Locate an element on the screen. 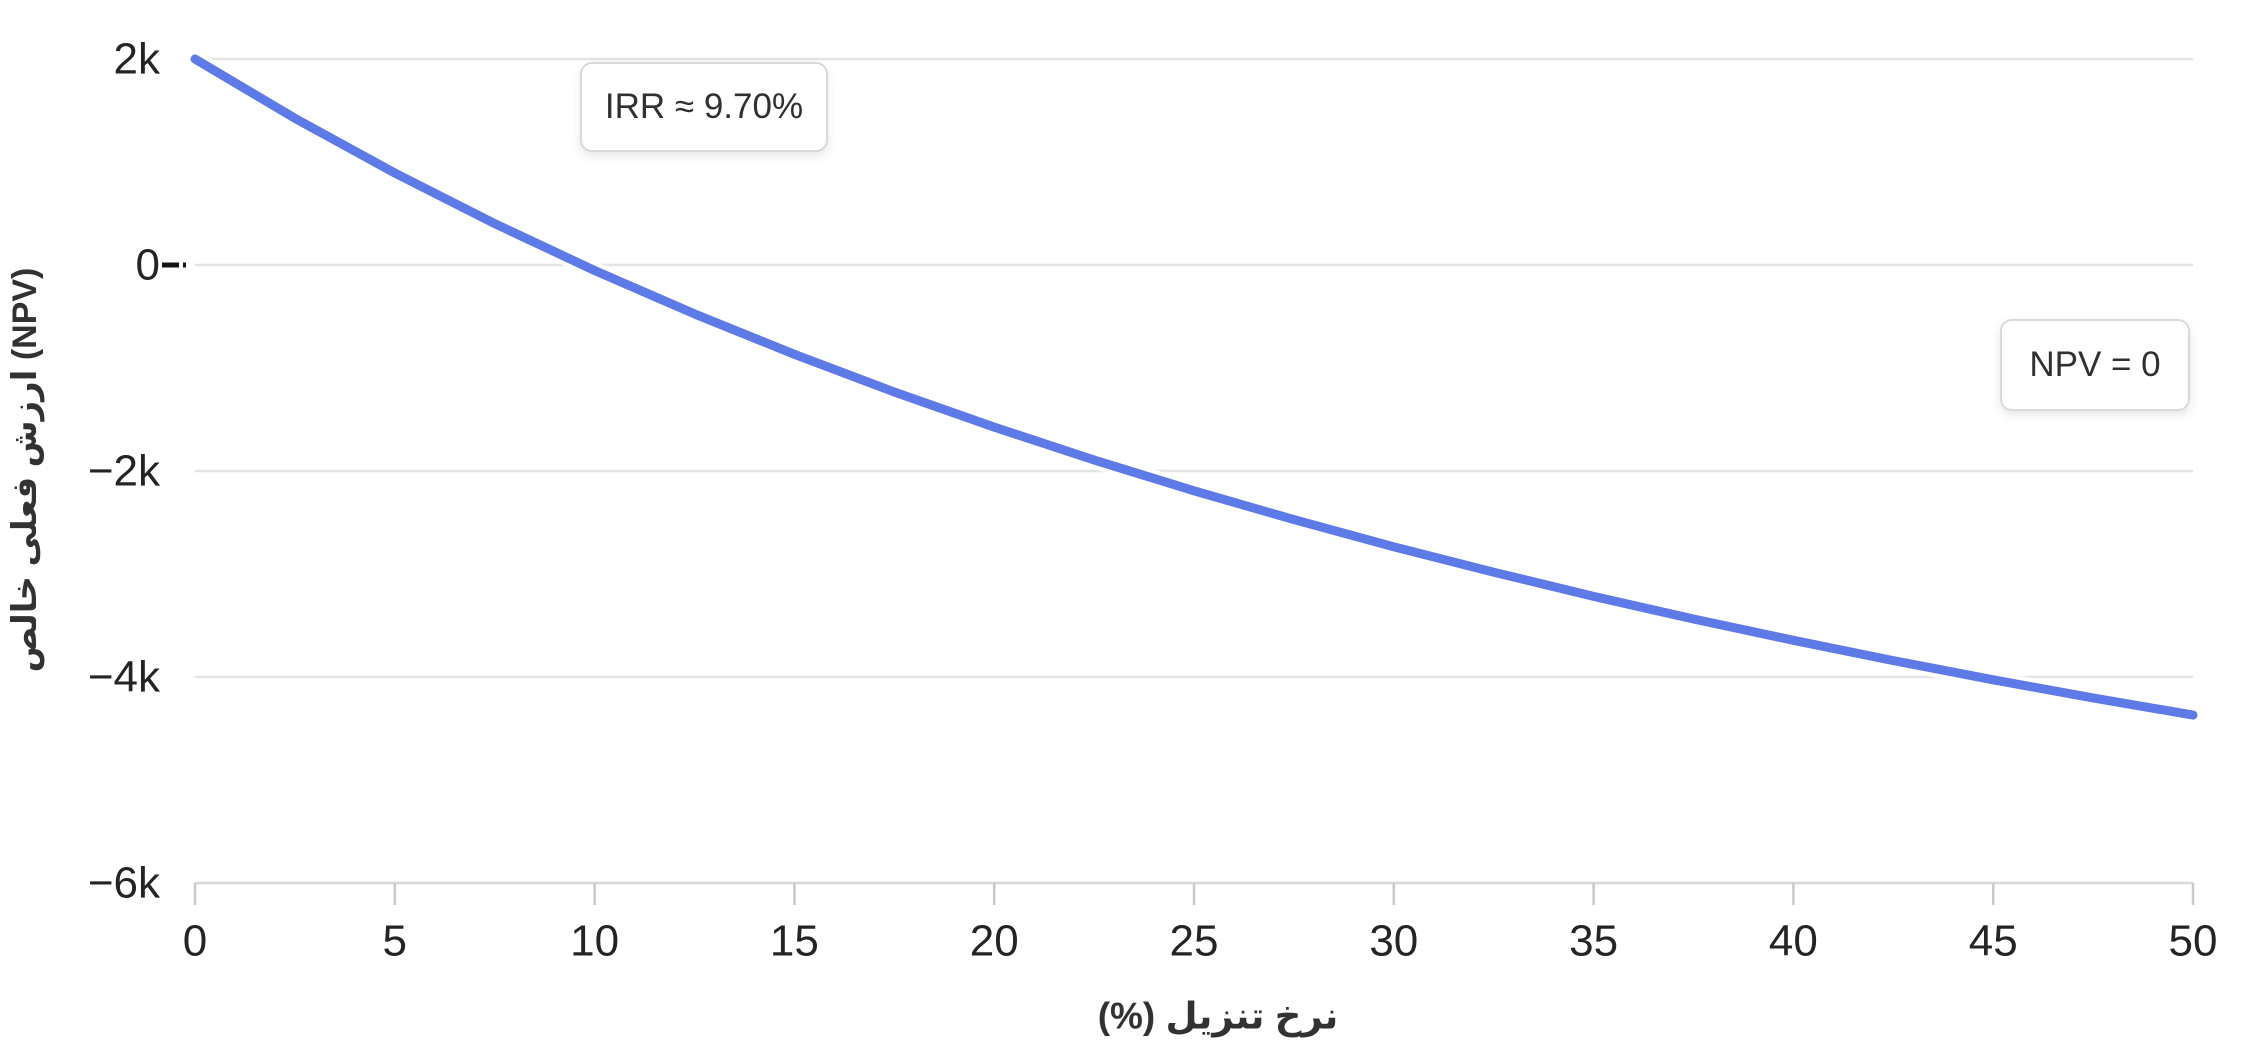 Image resolution: width=2244 pixels, height=1050 pixels. x-tick-label: 5 is located at coordinates (395, 941).